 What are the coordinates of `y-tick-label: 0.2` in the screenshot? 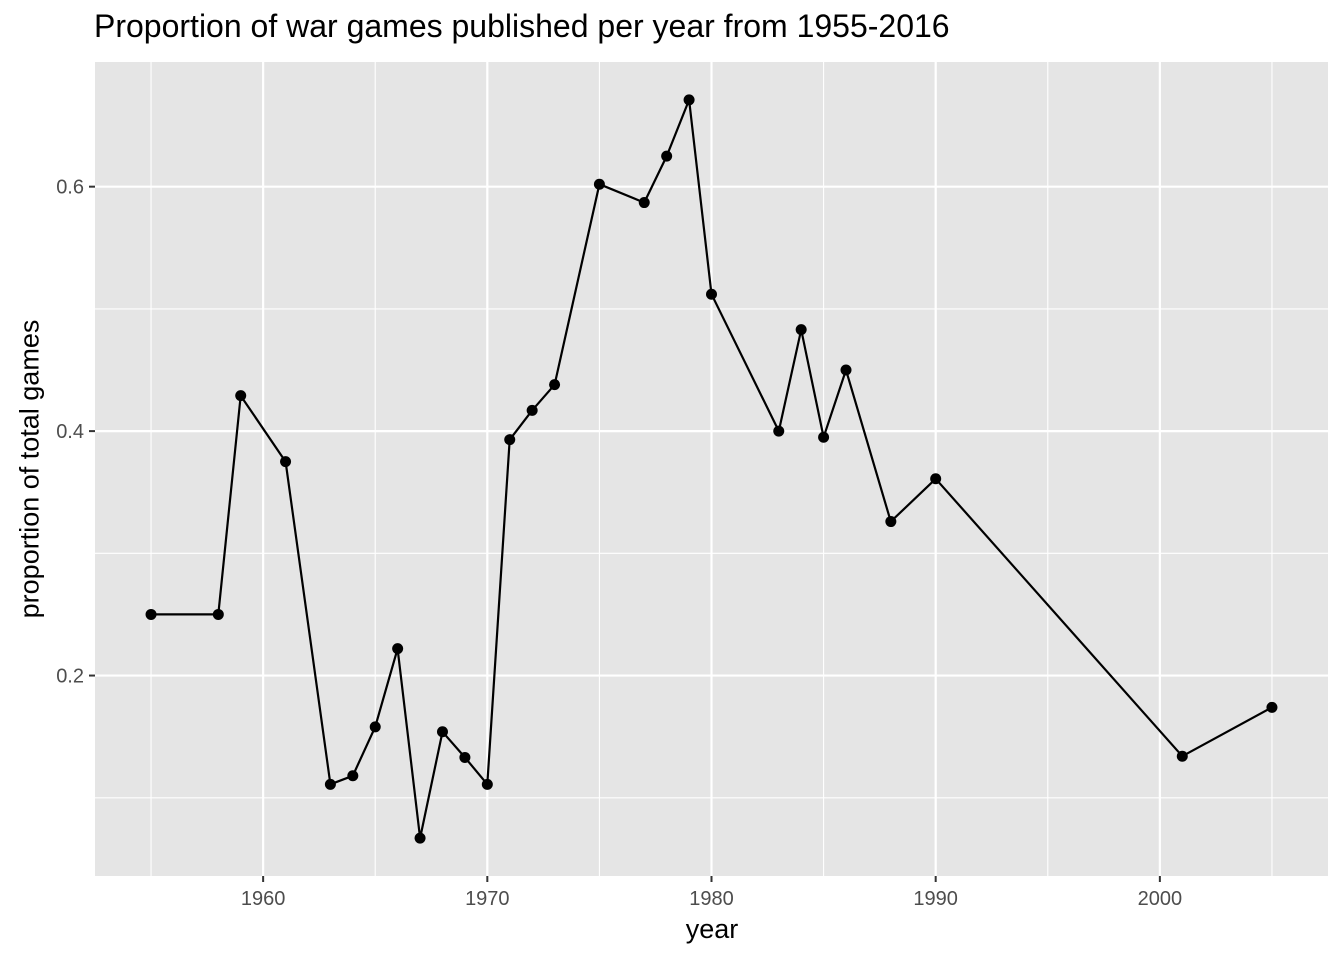 It's located at (70, 677).